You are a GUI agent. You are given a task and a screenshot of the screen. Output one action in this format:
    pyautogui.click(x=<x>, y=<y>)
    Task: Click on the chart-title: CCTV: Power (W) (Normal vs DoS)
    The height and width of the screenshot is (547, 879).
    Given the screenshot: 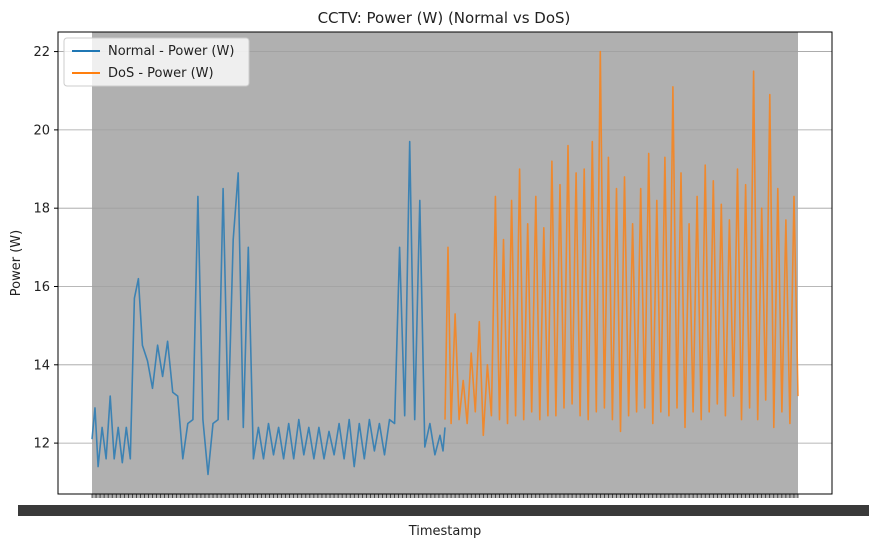 What is the action you would take?
    pyautogui.click(x=444, y=18)
    